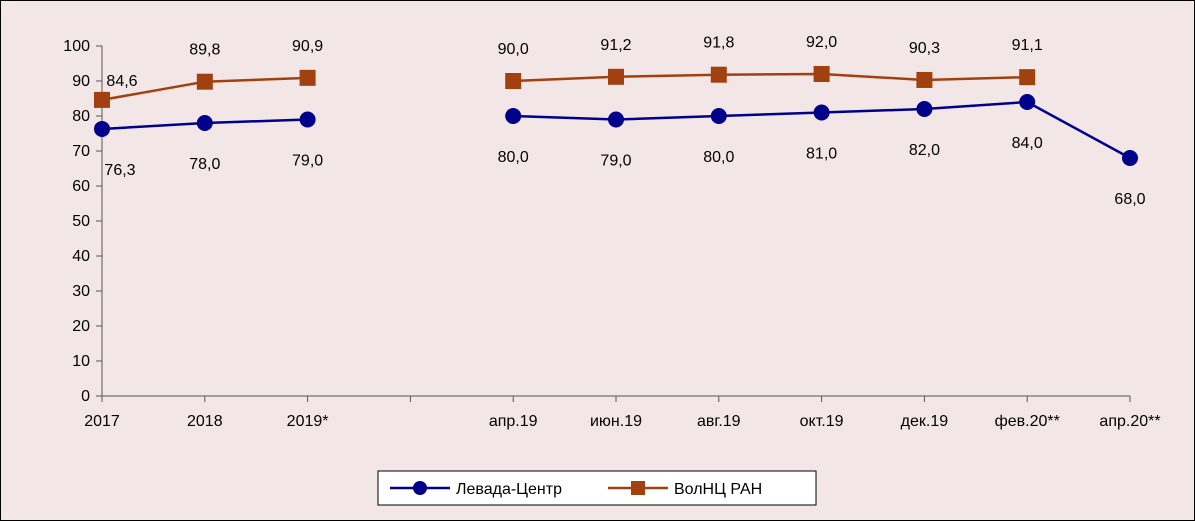 This screenshot has height=521, width=1195. I want to click on data-label: 91,8, so click(718, 43).